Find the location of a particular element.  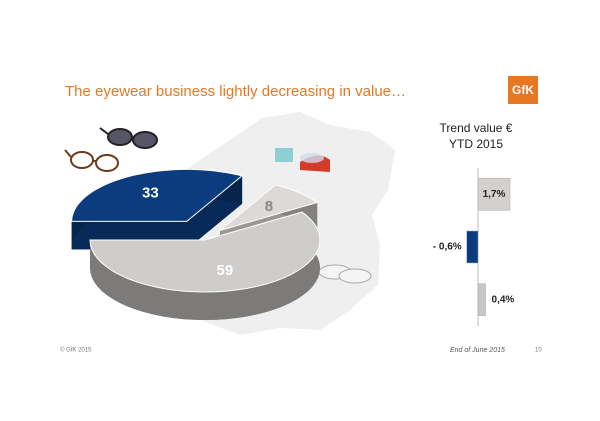

footer-page: 10 is located at coordinates (538, 351).